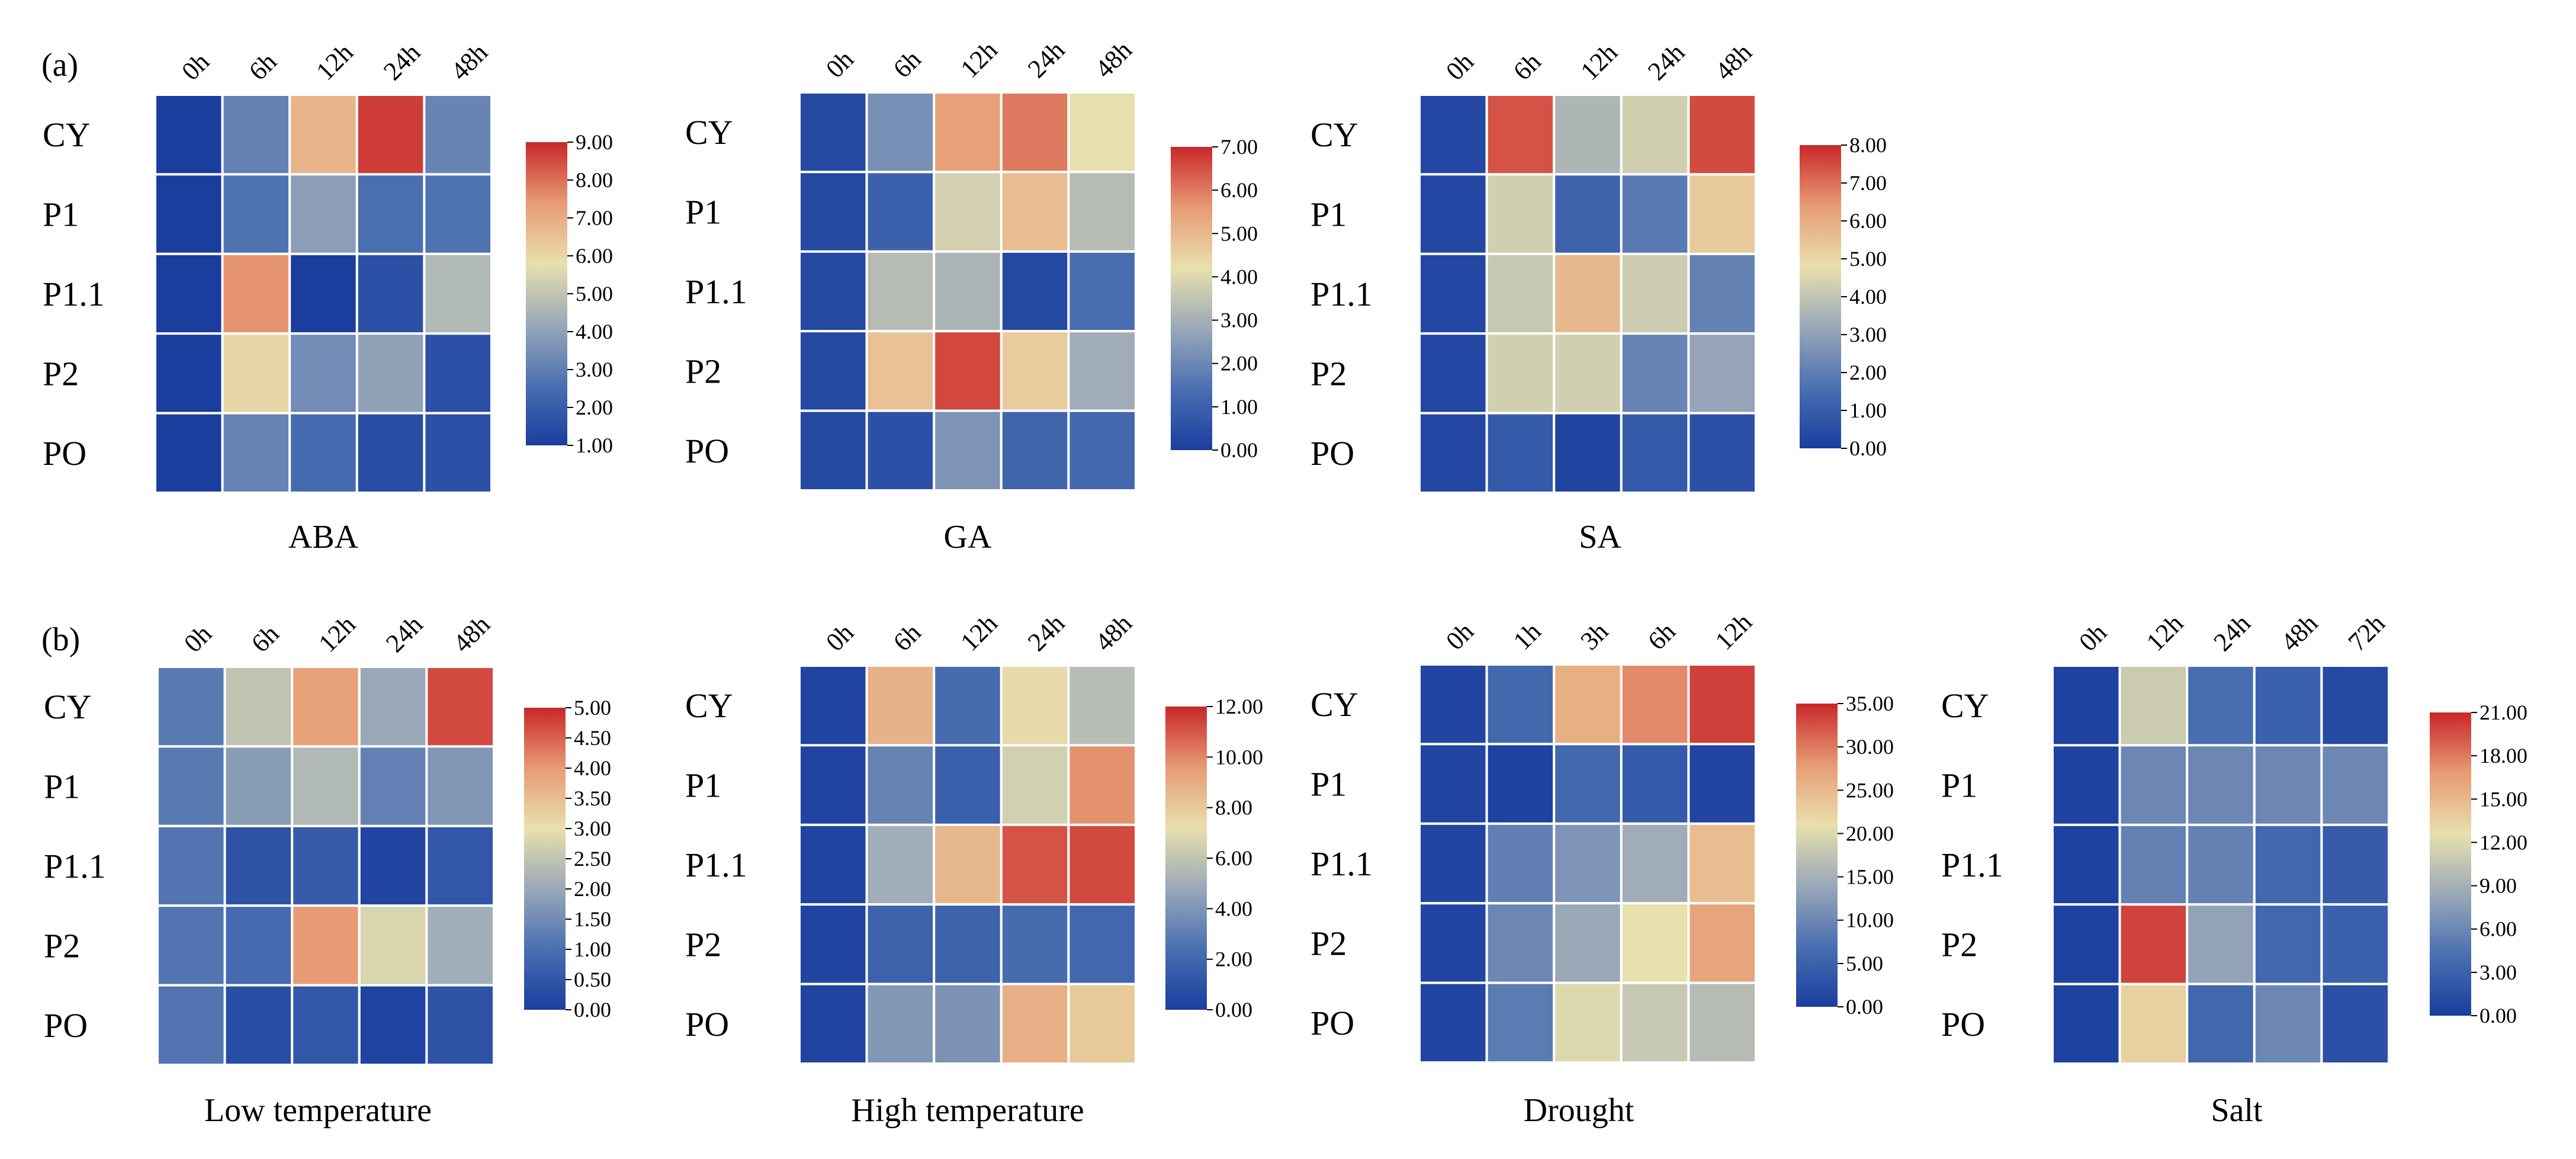 Image resolution: width=2576 pixels, height=1159 pixels. What do you see at coordinates (968, 537) in the screenshot?
I see `panel-title: GA` at bounding box center [968, 537].